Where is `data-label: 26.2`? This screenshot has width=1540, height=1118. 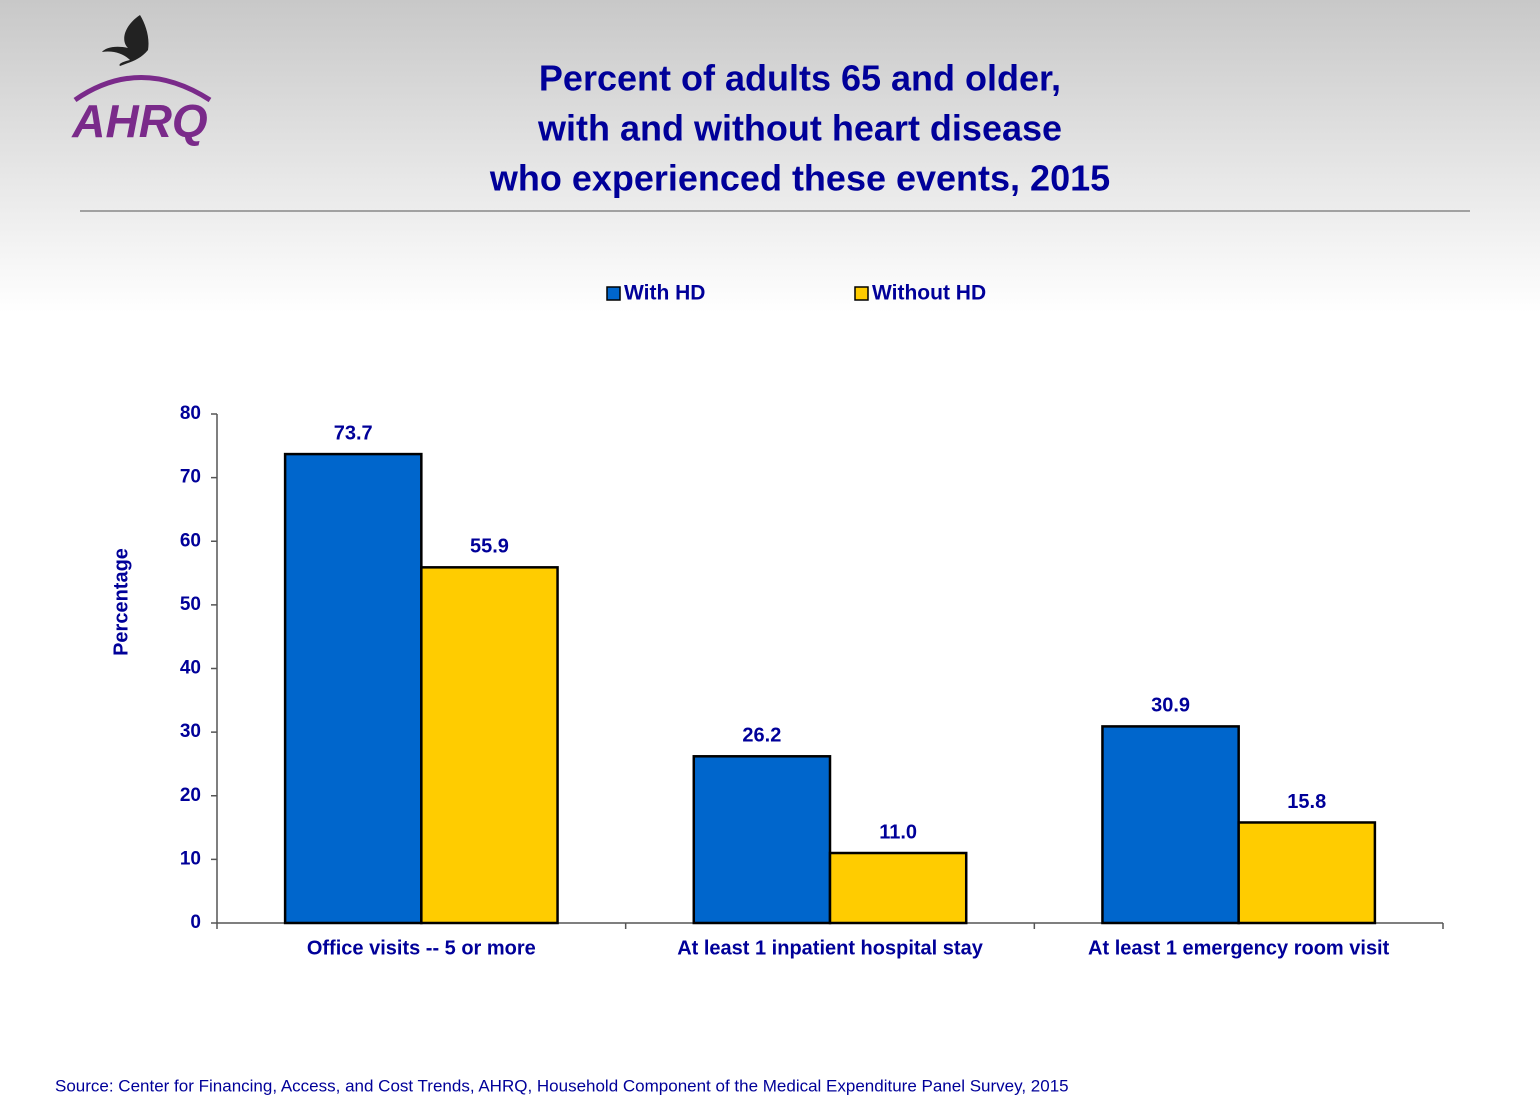 data-label: 26.2 is located at coordinates (761, 736).